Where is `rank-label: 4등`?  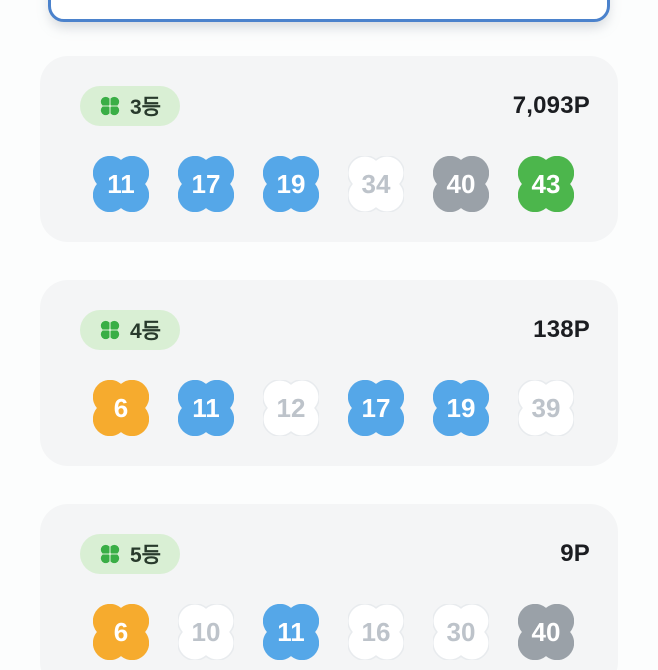 rank-label: 4등 is located at coordinates (145, 331).